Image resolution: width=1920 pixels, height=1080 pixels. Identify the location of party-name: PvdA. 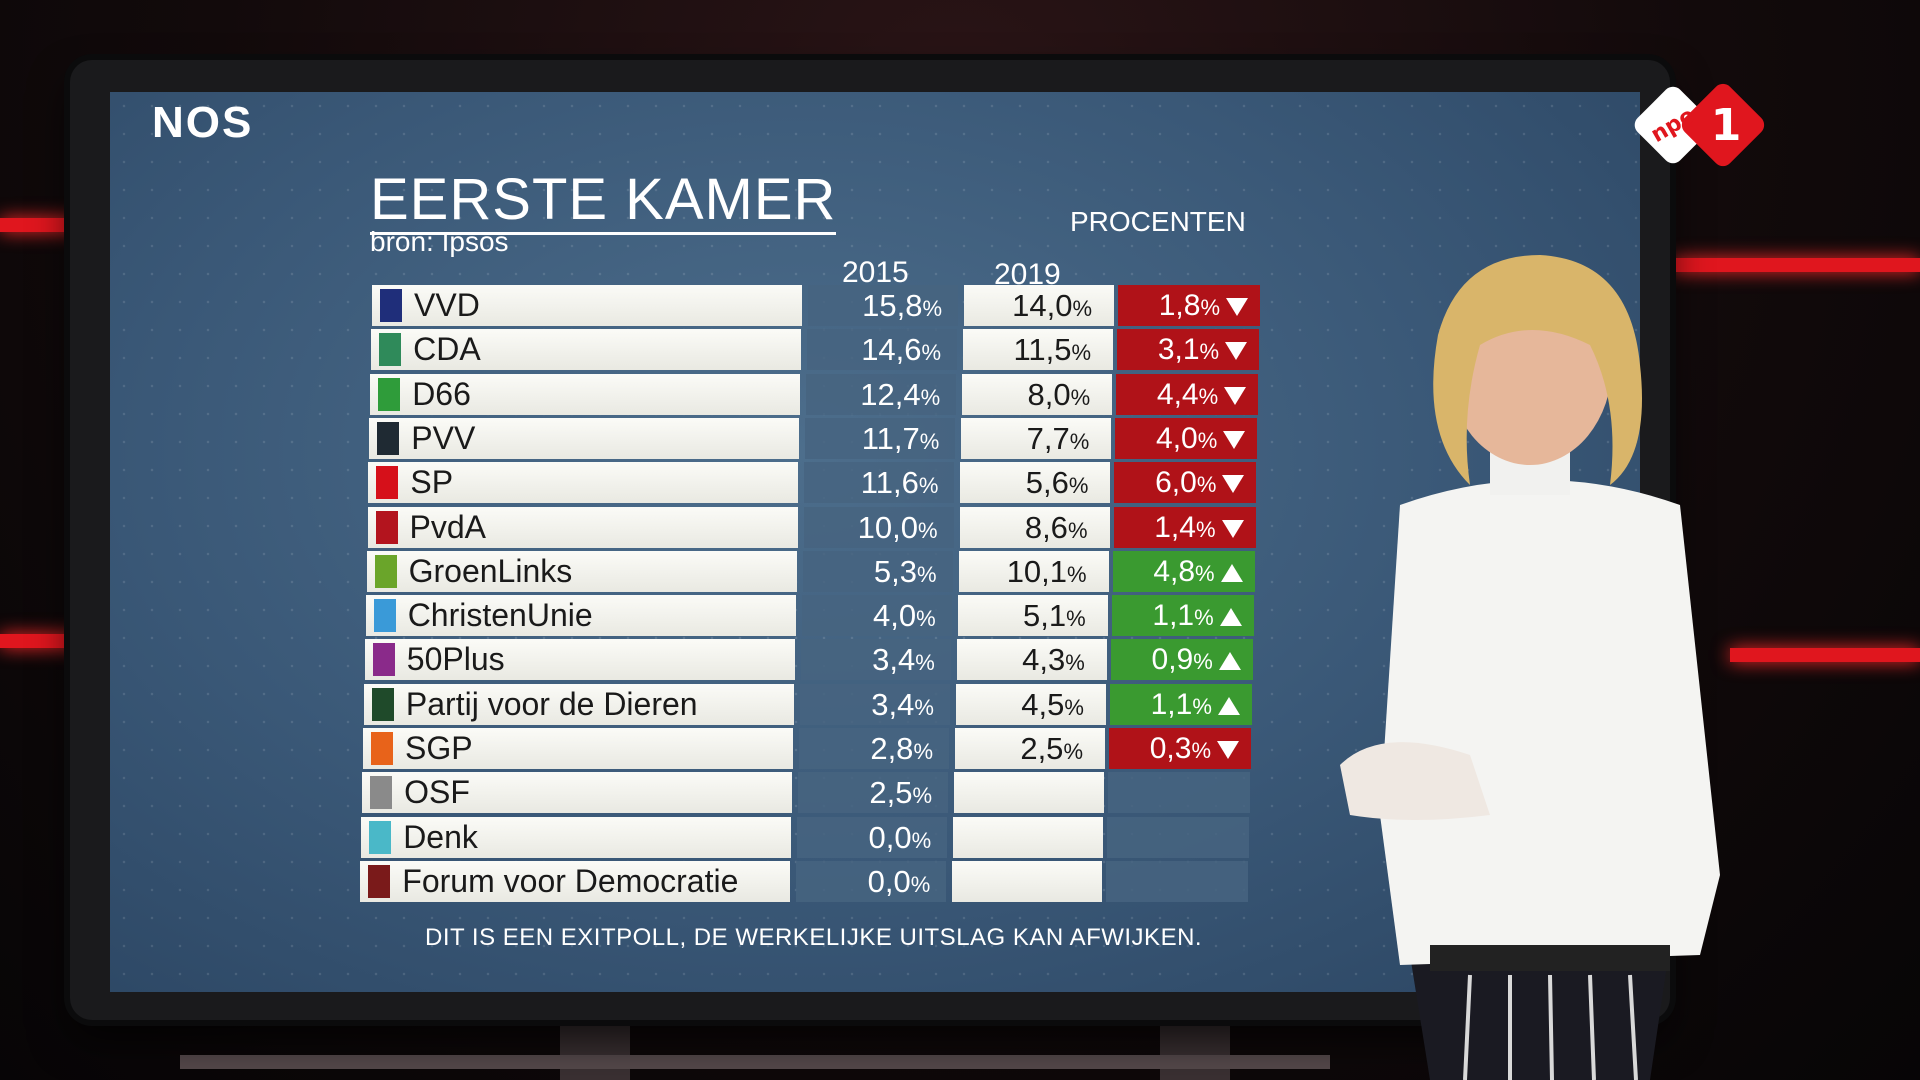
(447, 526).